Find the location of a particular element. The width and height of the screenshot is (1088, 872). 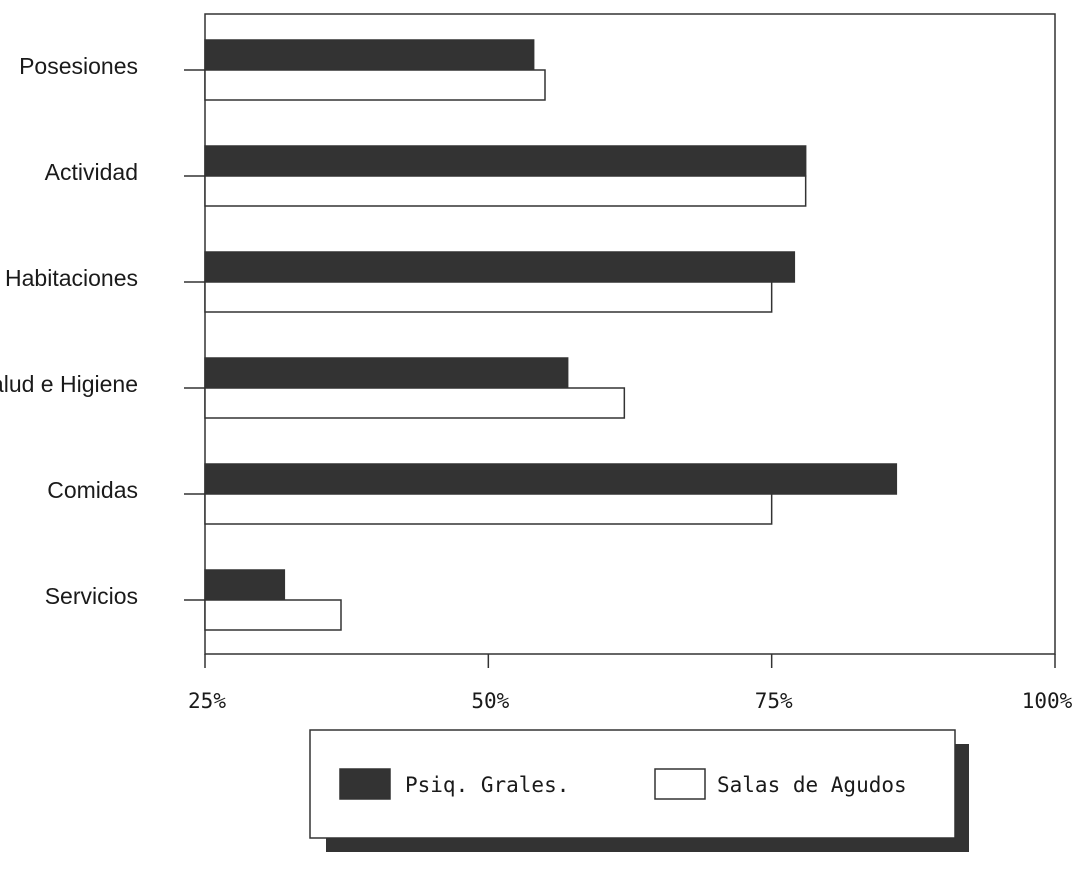

legend-label-salas-de-agudos: Salas de Agudos is located at coordinates (812, 785).